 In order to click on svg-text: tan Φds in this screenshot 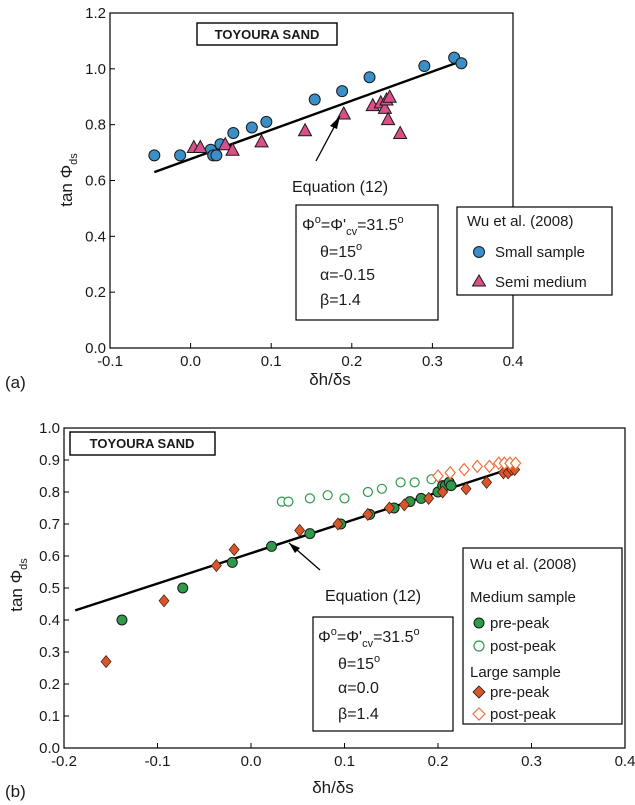, I will do `click(18, 585)`.